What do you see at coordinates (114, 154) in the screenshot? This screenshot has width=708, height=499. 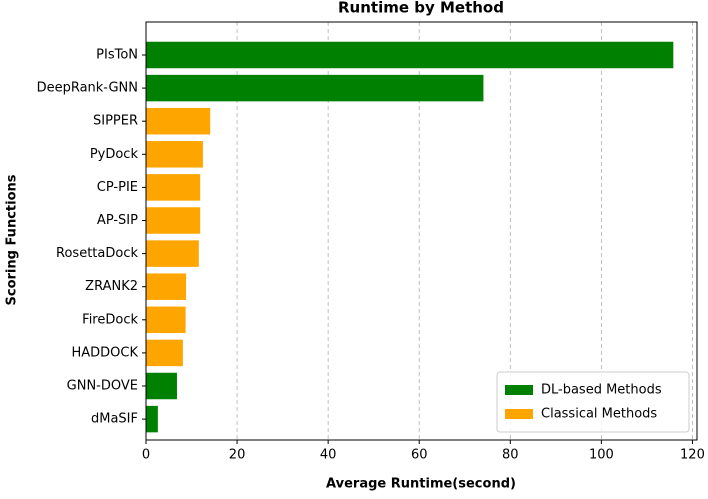 I see `y-tick-label: PyDock` at bounding box center [114, 154].